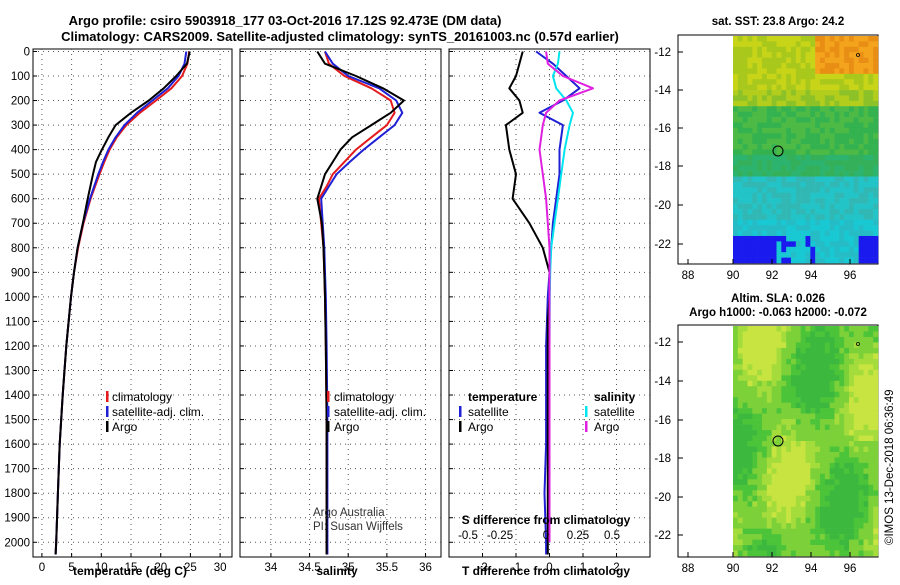 Image resolution: width=900 pixels, height=585 pixels. Describe the element at coordinates (662, 421) in the screenshot. I see `lat-tick-label: -16` at that location.